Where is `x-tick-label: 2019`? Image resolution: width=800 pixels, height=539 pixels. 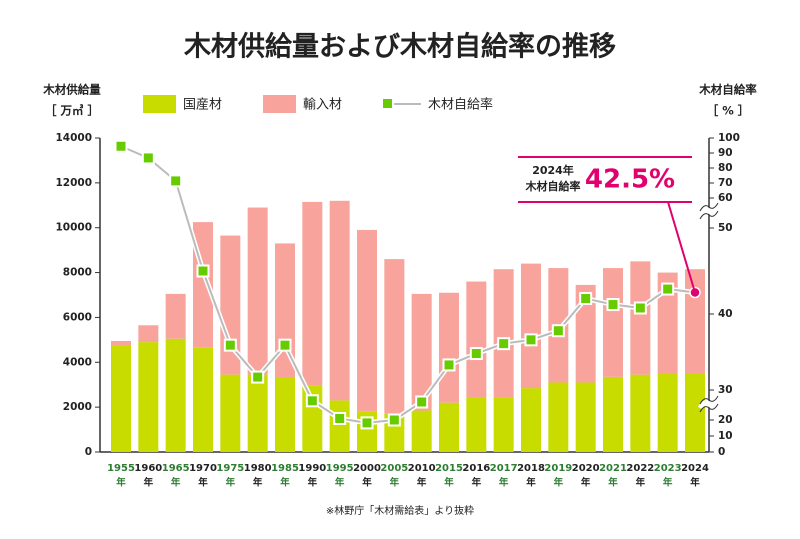 x-tick-label: 2019 is located at coordinates (558, 468).